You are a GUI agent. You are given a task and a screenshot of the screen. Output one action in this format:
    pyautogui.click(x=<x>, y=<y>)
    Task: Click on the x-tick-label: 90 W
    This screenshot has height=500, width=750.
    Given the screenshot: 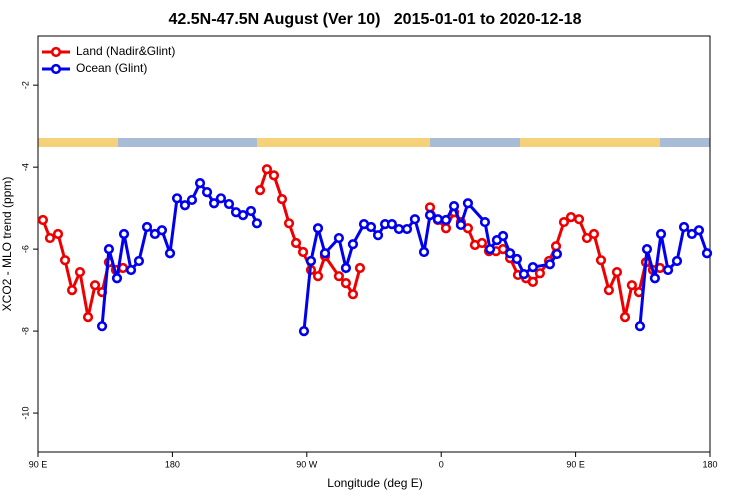 What is the action you would take?
    pyautogui.click(x=307, y=464)
    